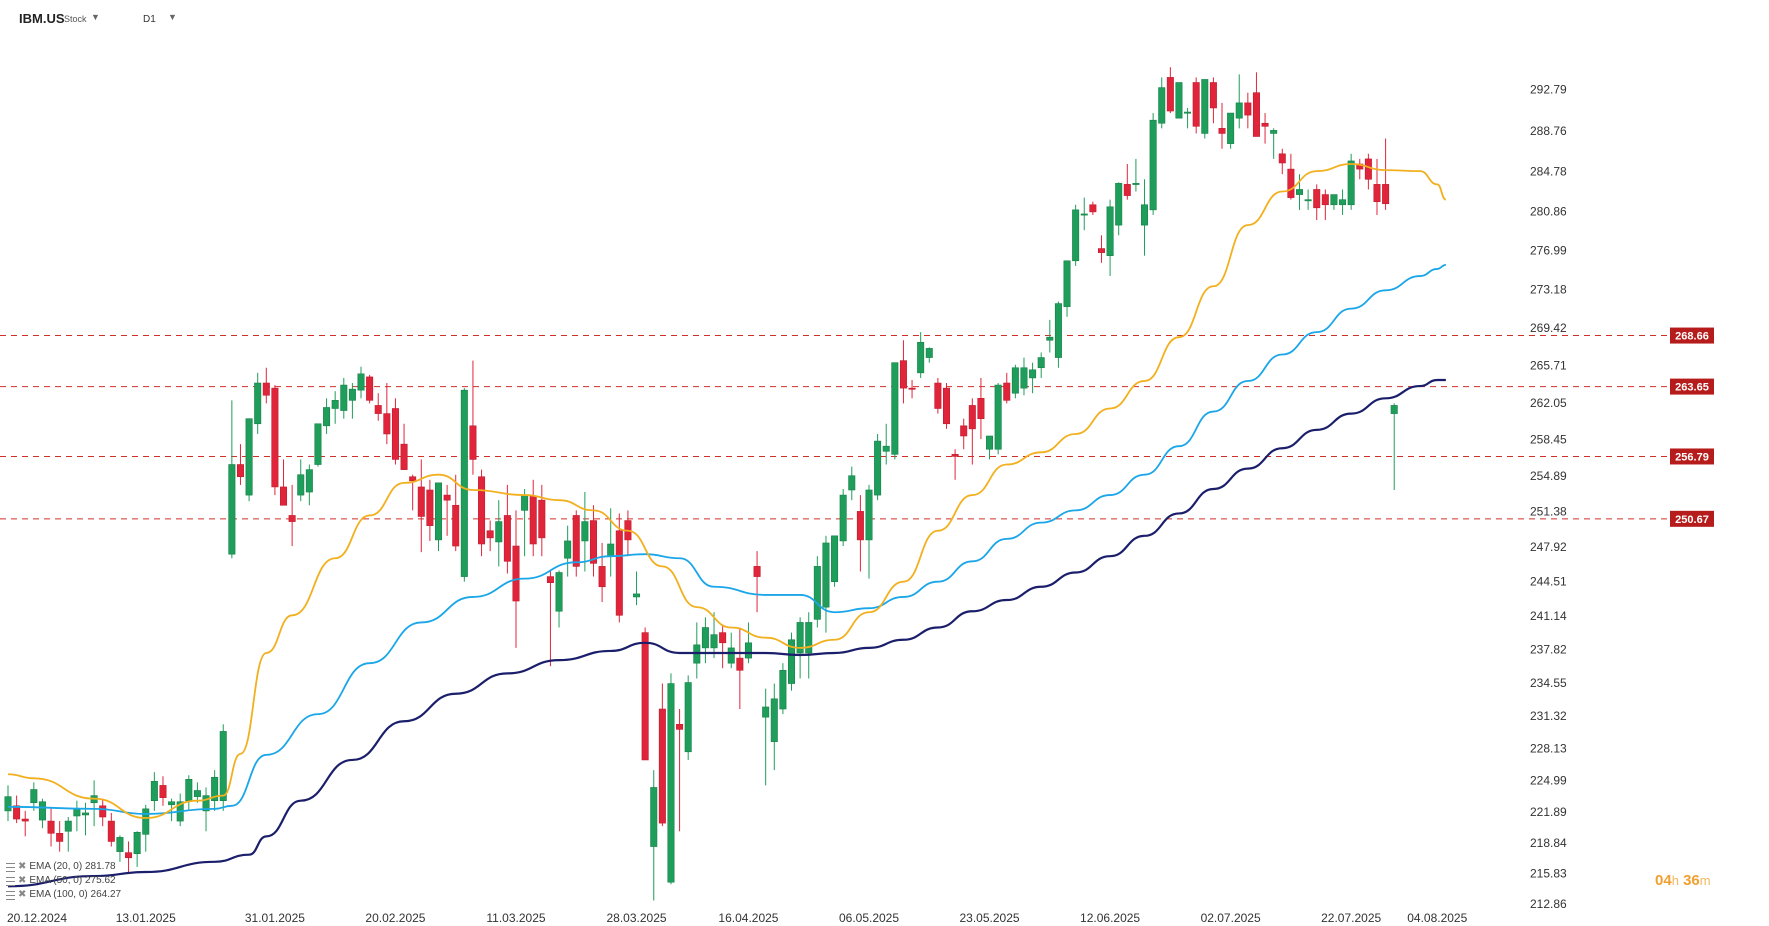 This screenshot has width=1769, height=926. I want to click on chart-toolbar: IBM.US Stock ▼ D1 ▼, so click(884, 17).